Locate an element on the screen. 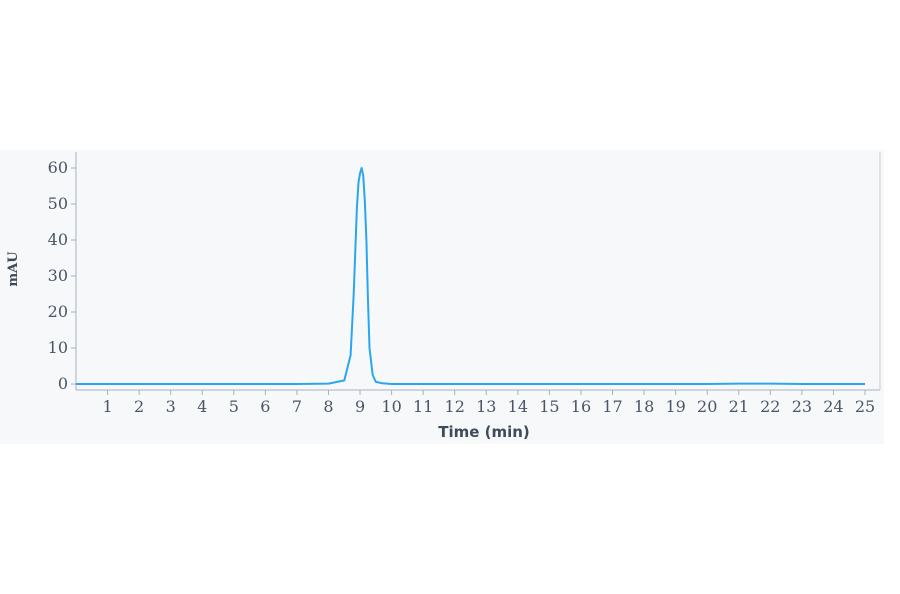 The image size is (900, 594). y-tick-label: 10 is located at coordinates (58, 347).